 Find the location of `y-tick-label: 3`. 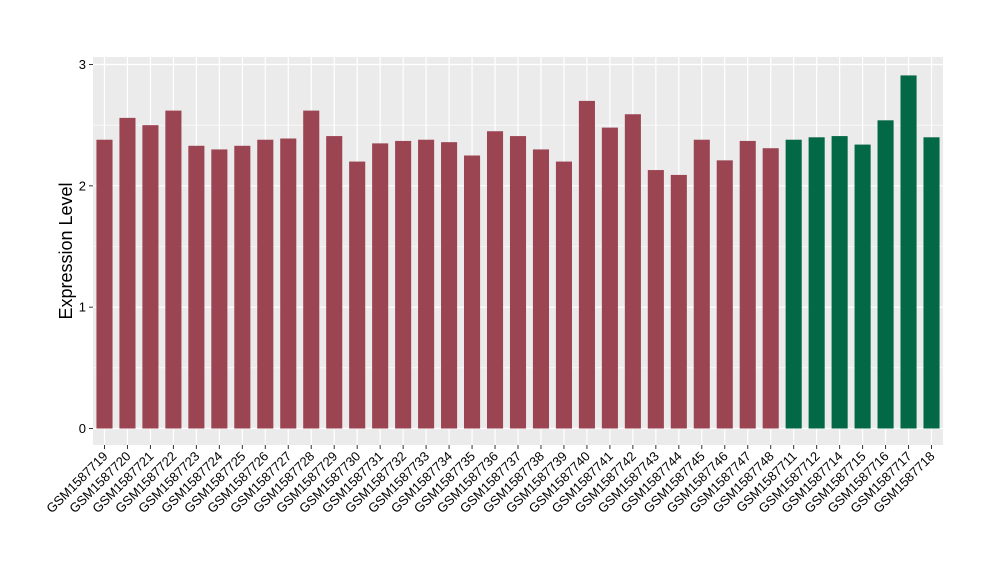

y-tick-label: 3 is located at coordinates (82, 64).